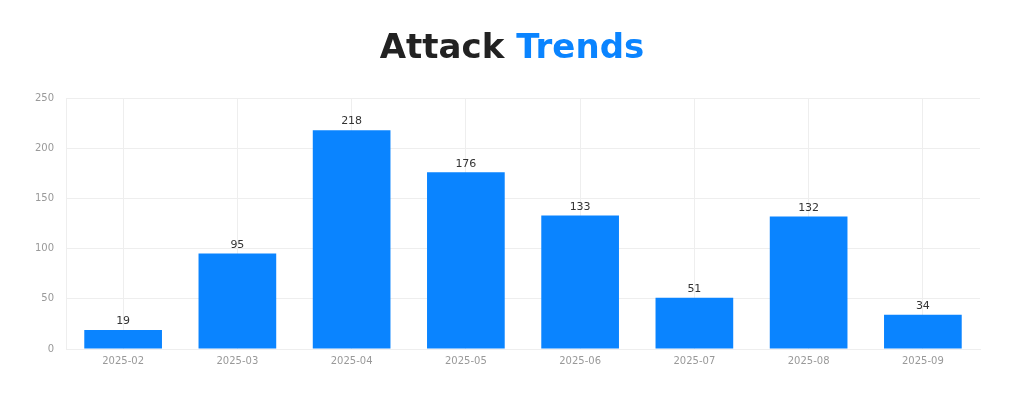 The width and height of the screenshot is (1024, 405). What do you see at coordinates (694, 289) in the screenshot?
I see `data-label: 51` at bounding box center [694, 289].